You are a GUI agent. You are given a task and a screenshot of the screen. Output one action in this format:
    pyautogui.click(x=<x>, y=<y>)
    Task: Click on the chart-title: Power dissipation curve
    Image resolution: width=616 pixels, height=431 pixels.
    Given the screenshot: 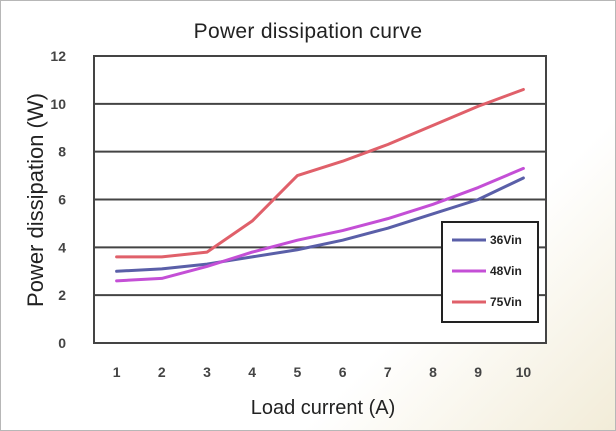 What is the action you would take?
    pyautogui.click(x=308, y=31)
    